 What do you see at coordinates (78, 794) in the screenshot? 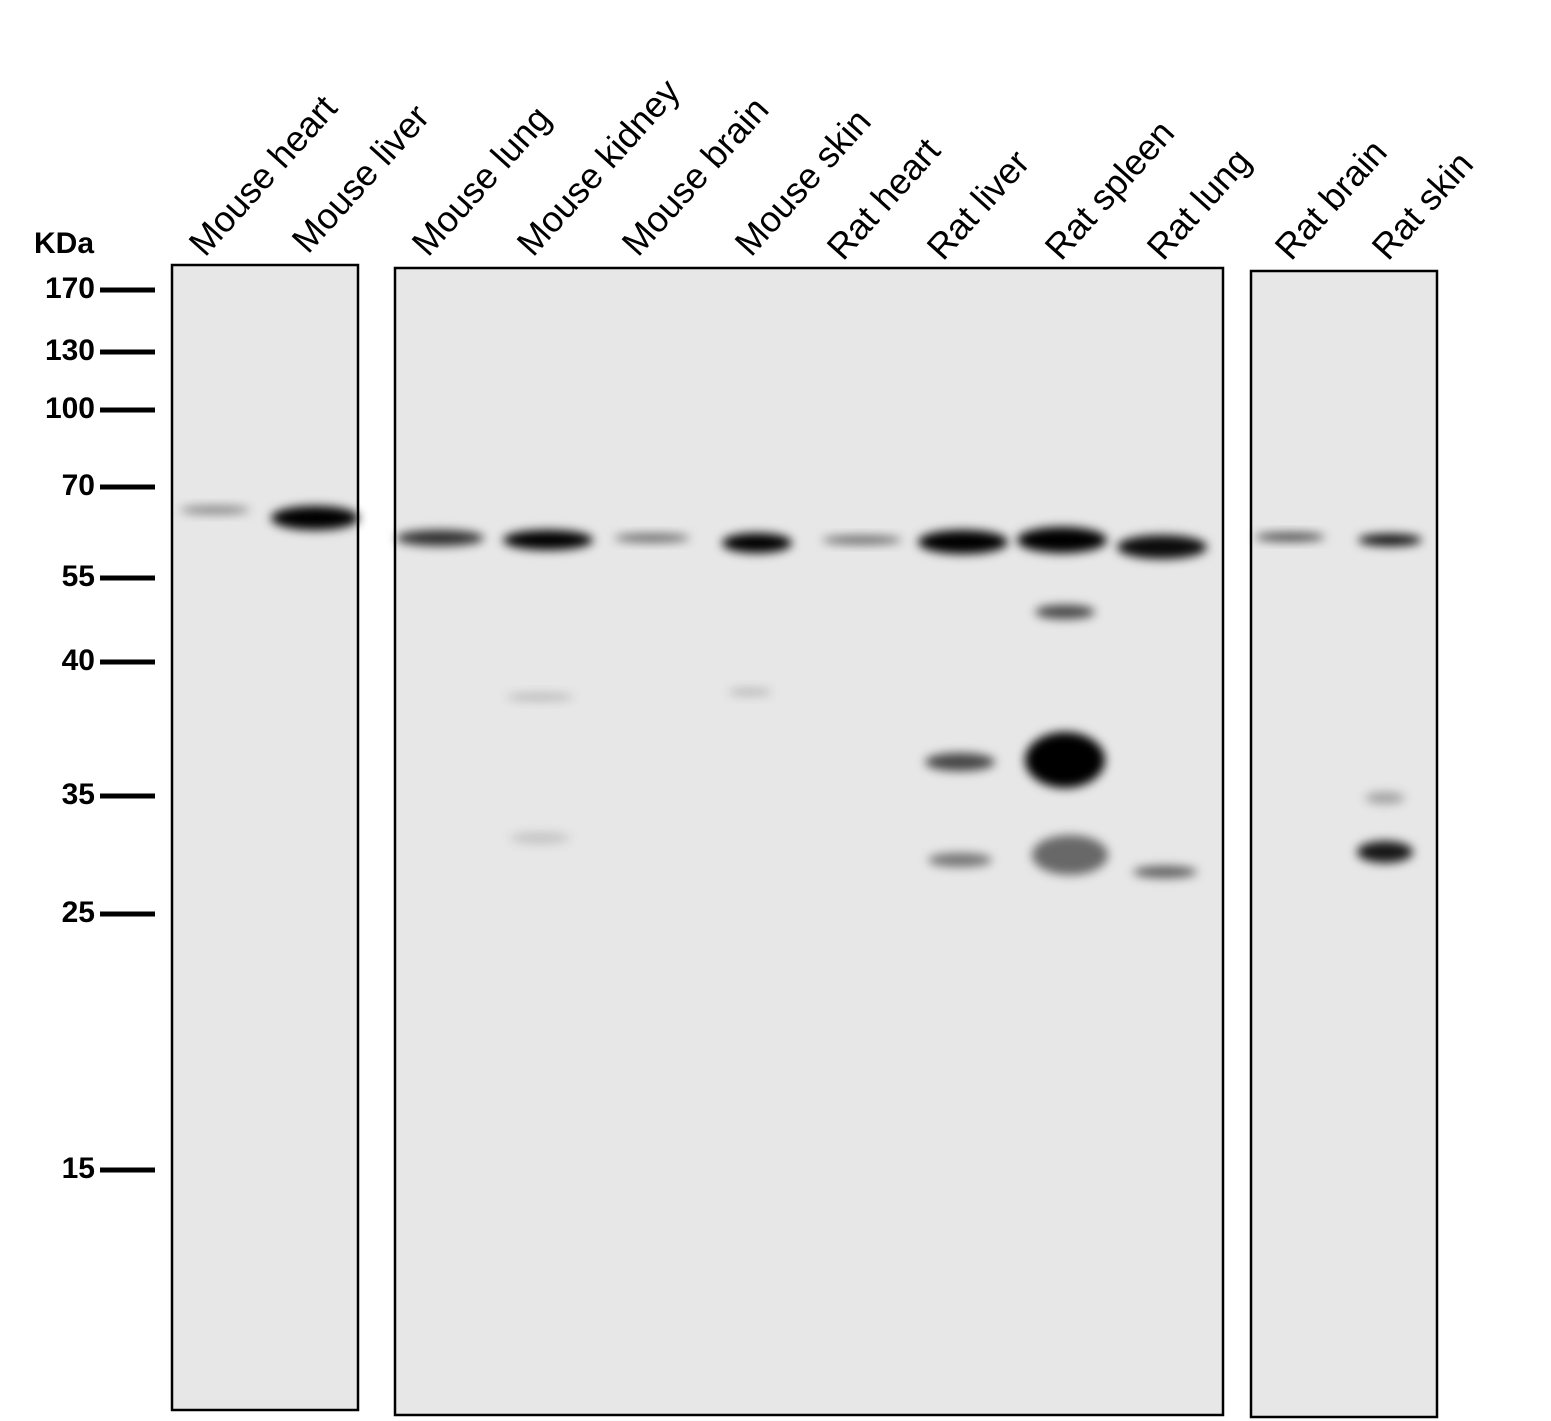
I see `marker-label: 35` at bounding box center [78, 794].